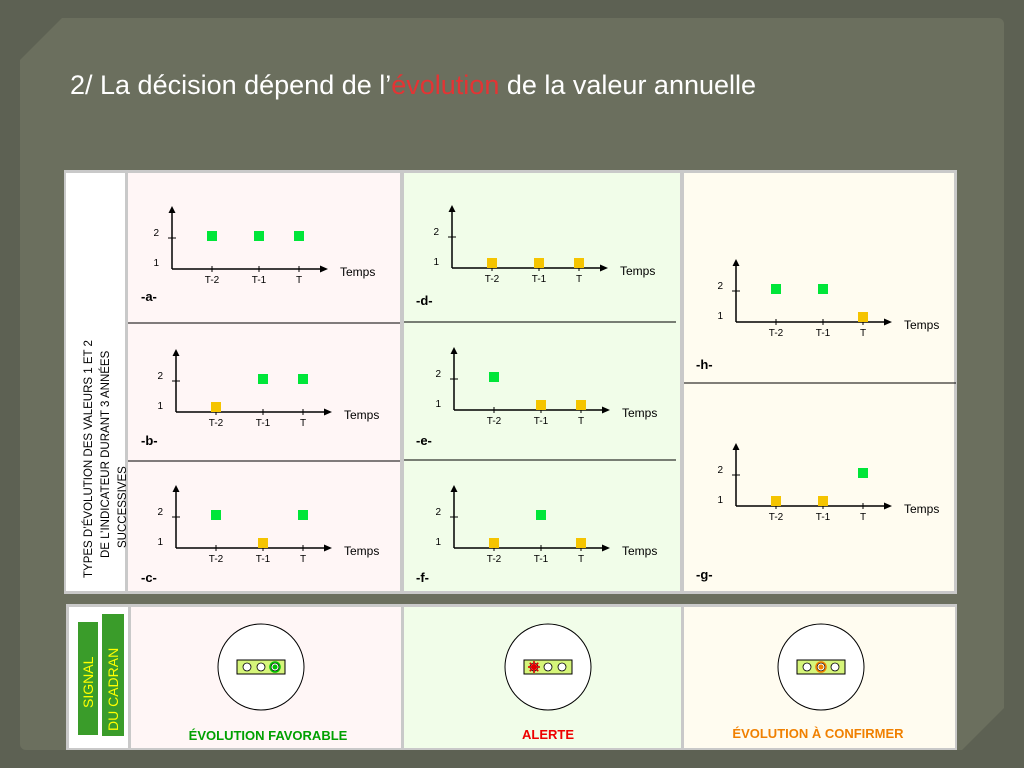 Image resolution: width=1024 pixels, height=768 pixels. What do you see at coordinates (817, 315) in the screenshot?
I see `chart-h: 2 1 T-2 T-1 T Temps -h-` at bounding box center [817, 315].